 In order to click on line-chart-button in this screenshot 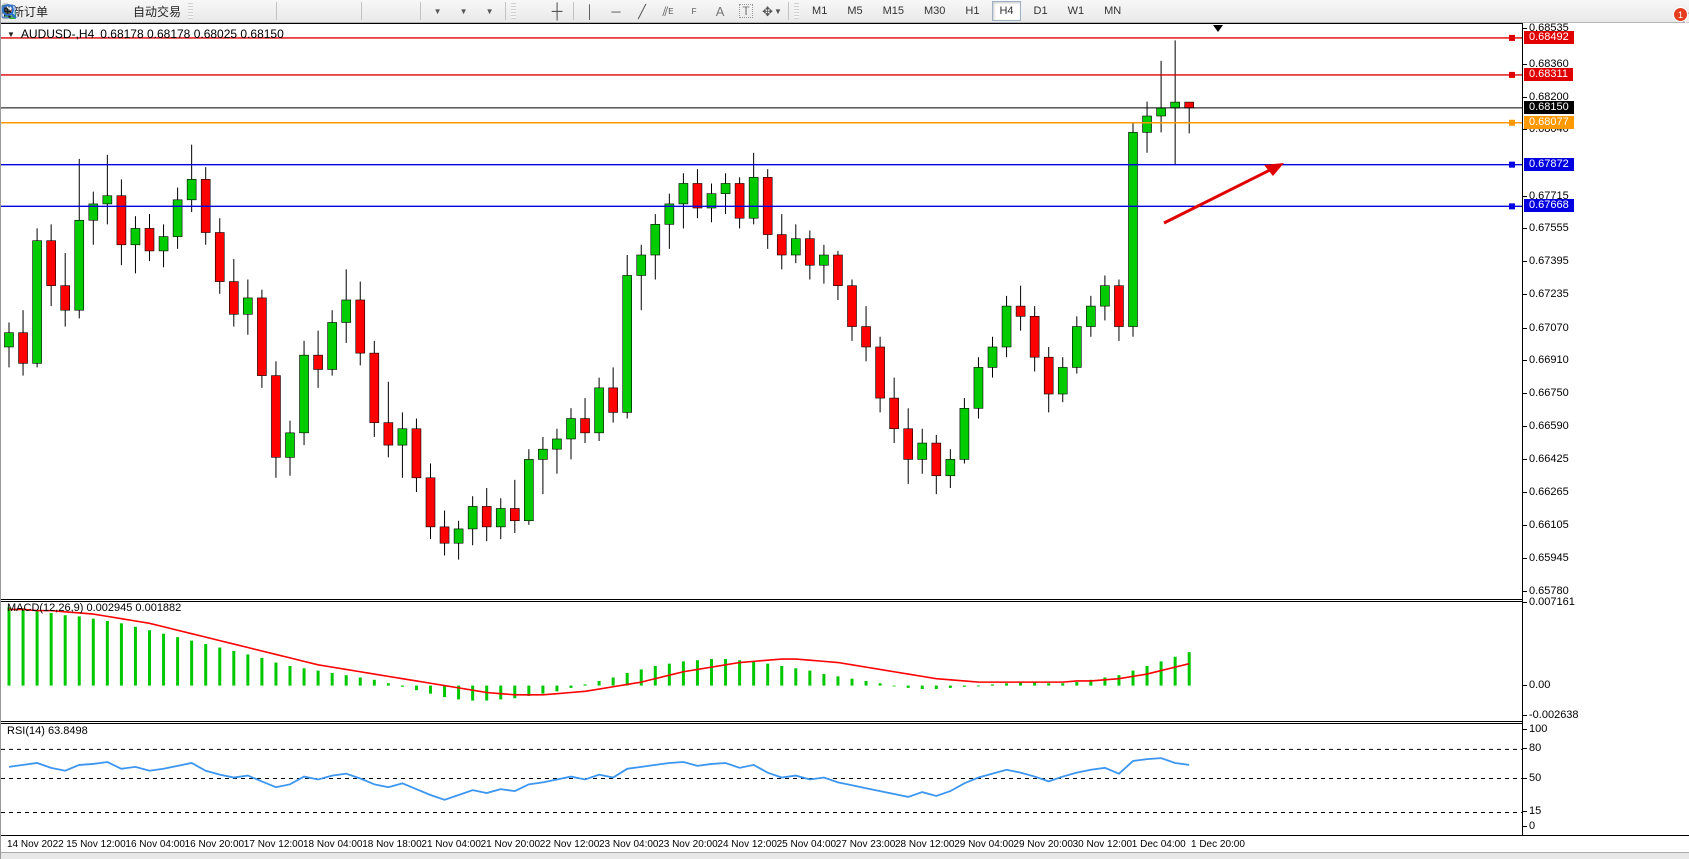, I will do `click(137, 11)`.